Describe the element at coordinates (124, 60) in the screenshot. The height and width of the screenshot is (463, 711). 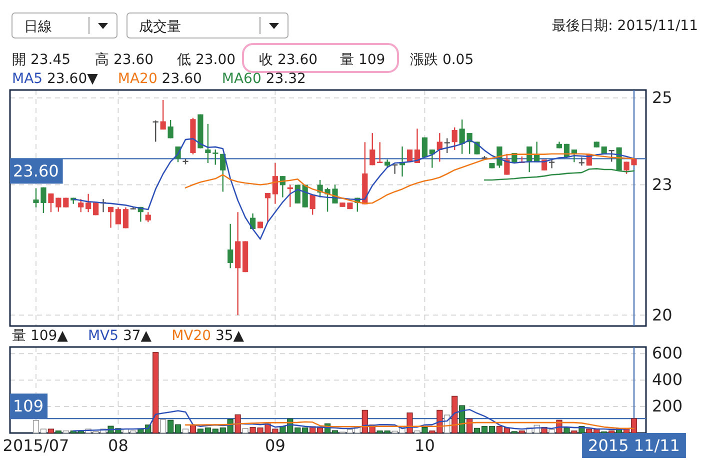
I see `text: 高 23.60` at that location.